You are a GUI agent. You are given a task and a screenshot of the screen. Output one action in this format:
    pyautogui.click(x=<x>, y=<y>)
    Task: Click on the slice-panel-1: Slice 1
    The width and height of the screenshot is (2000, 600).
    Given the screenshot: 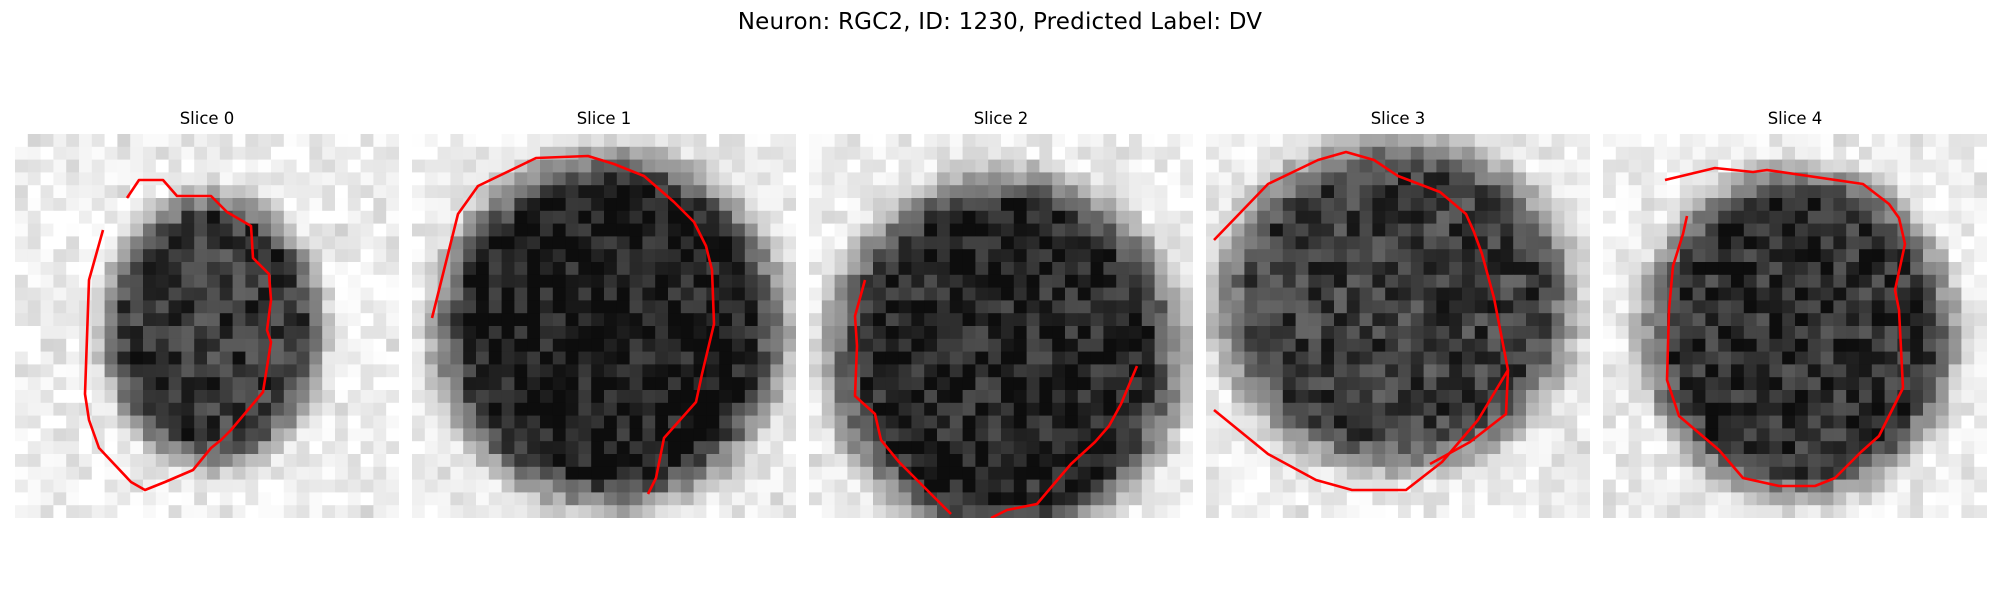 What is the action you would take?
    pyautogui.click(x=604, y=312)
    